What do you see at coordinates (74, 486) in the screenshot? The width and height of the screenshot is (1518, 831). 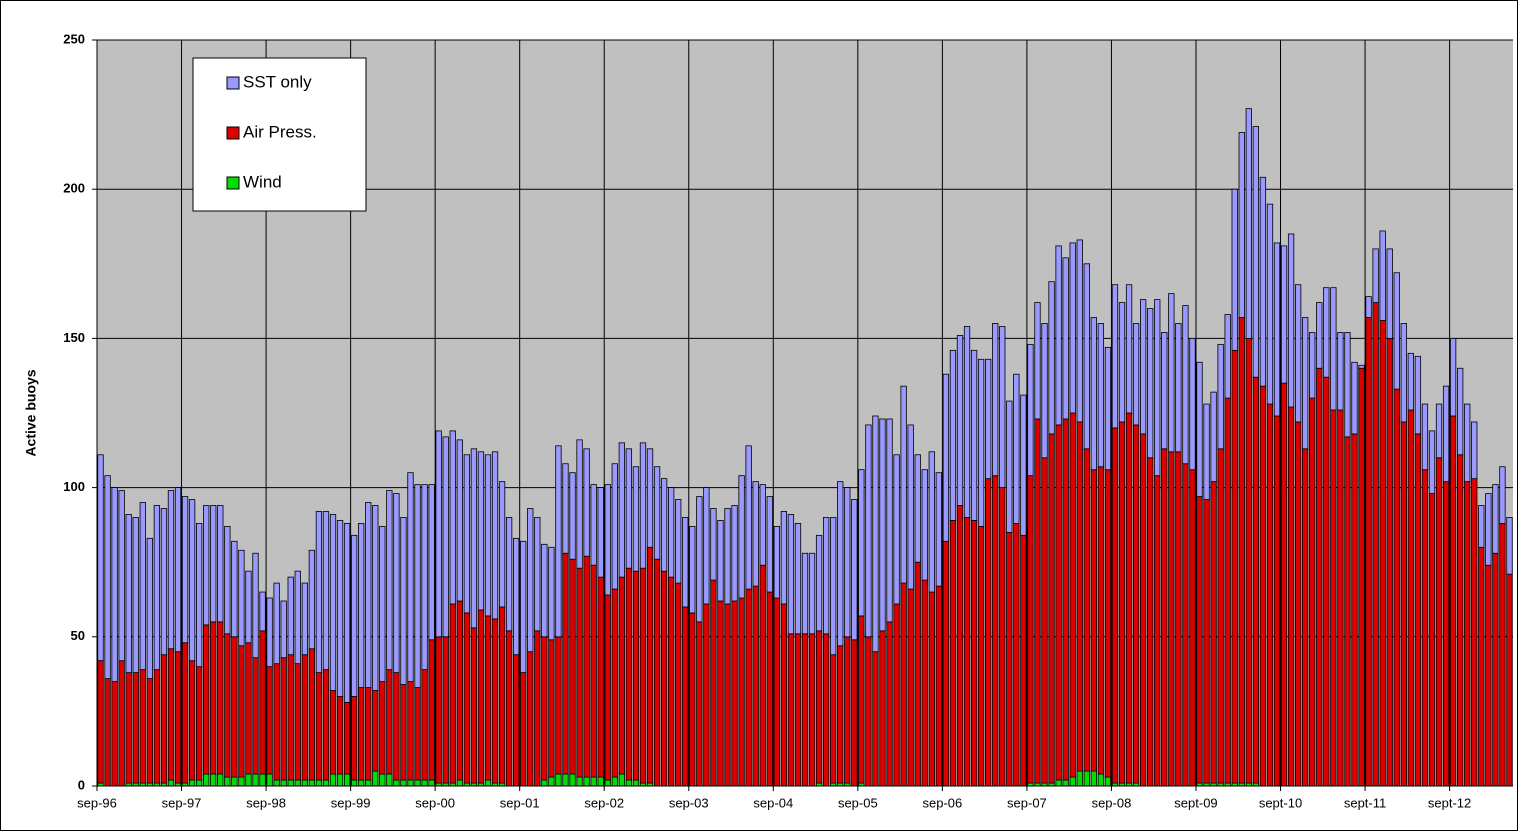 I see `y-tick-label: 100` at bounding box center [74, 486].